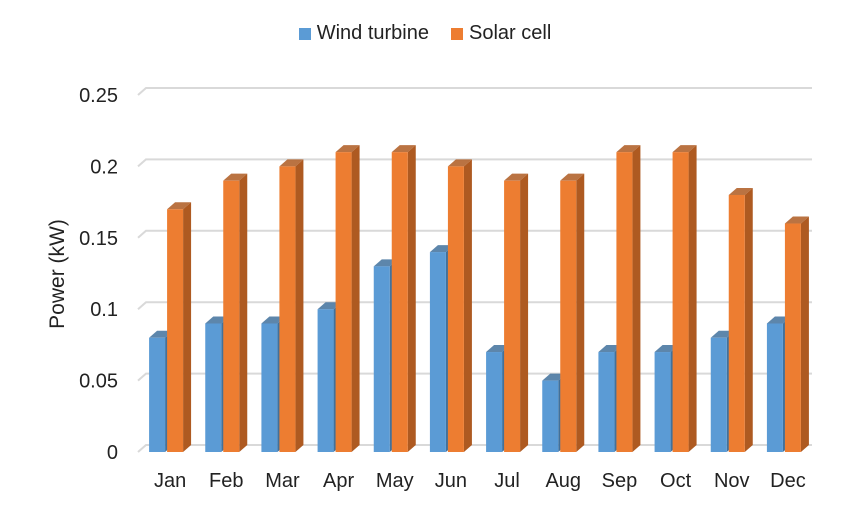  What do you see at coordinates (395, 481) in the screenshot?
I see `x-tick-label: May` at bounding box center [395, 481].